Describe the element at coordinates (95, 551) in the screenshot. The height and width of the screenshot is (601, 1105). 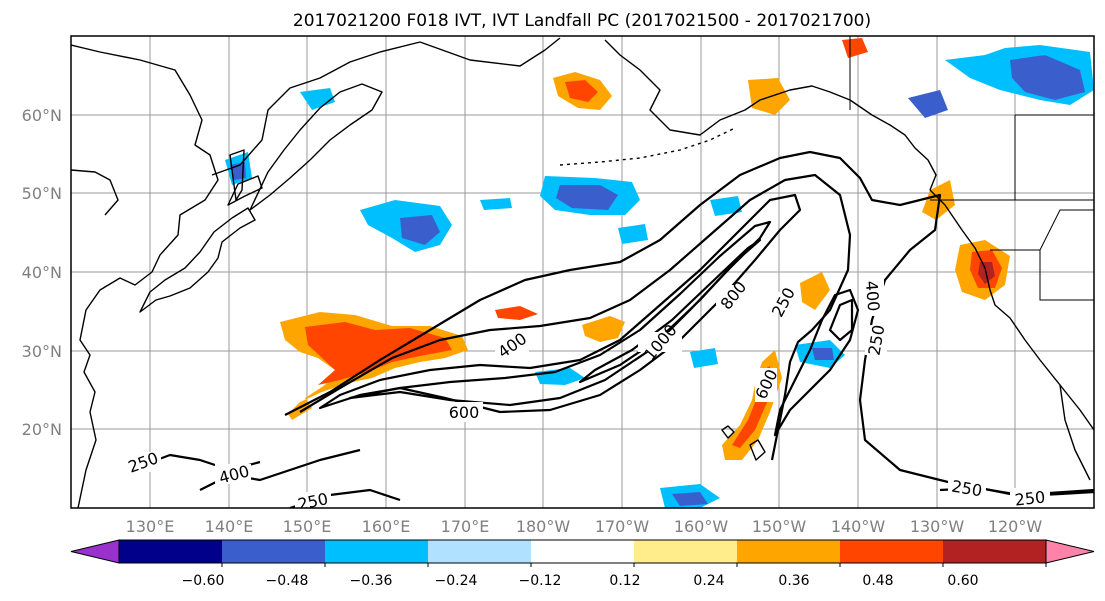
I see `colorbar-extend-min` at that location.